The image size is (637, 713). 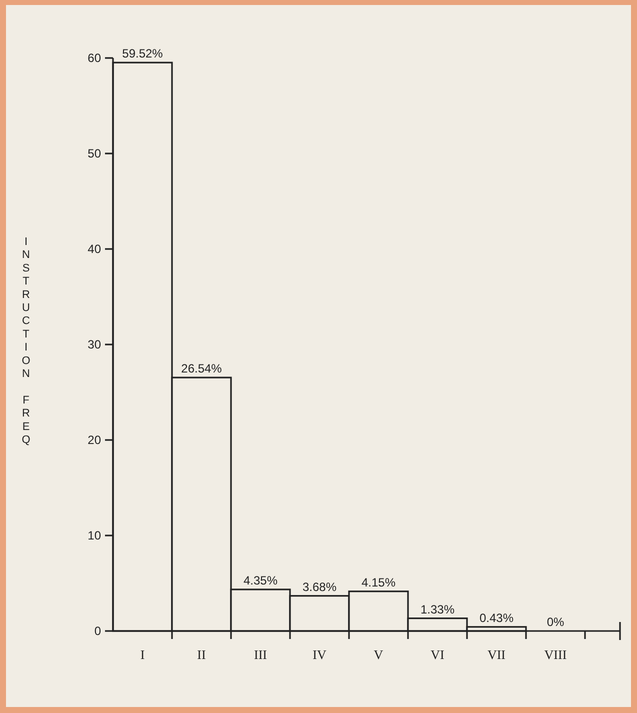 What do you see at coordinates (95, 153) in the screenshot?
I see `y-tick-label: 50` at bounding box center [95, 153].